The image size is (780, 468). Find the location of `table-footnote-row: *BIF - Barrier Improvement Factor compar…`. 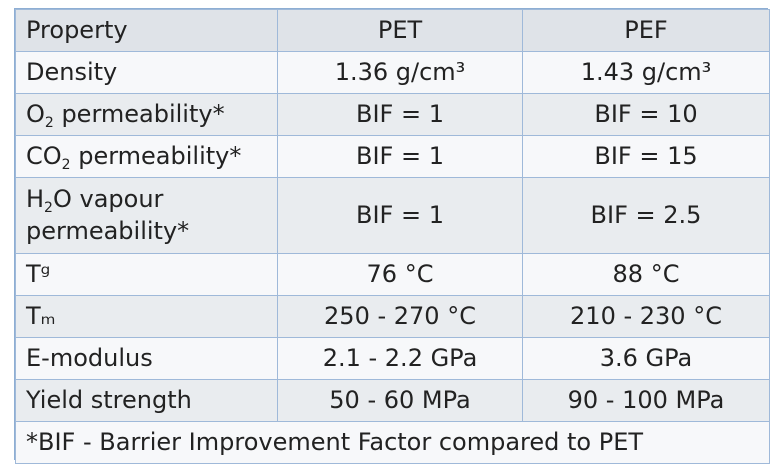

table-footnote-row: *BIF - Barrier Improvement Factor compar… is located at coordinates (392, 442).